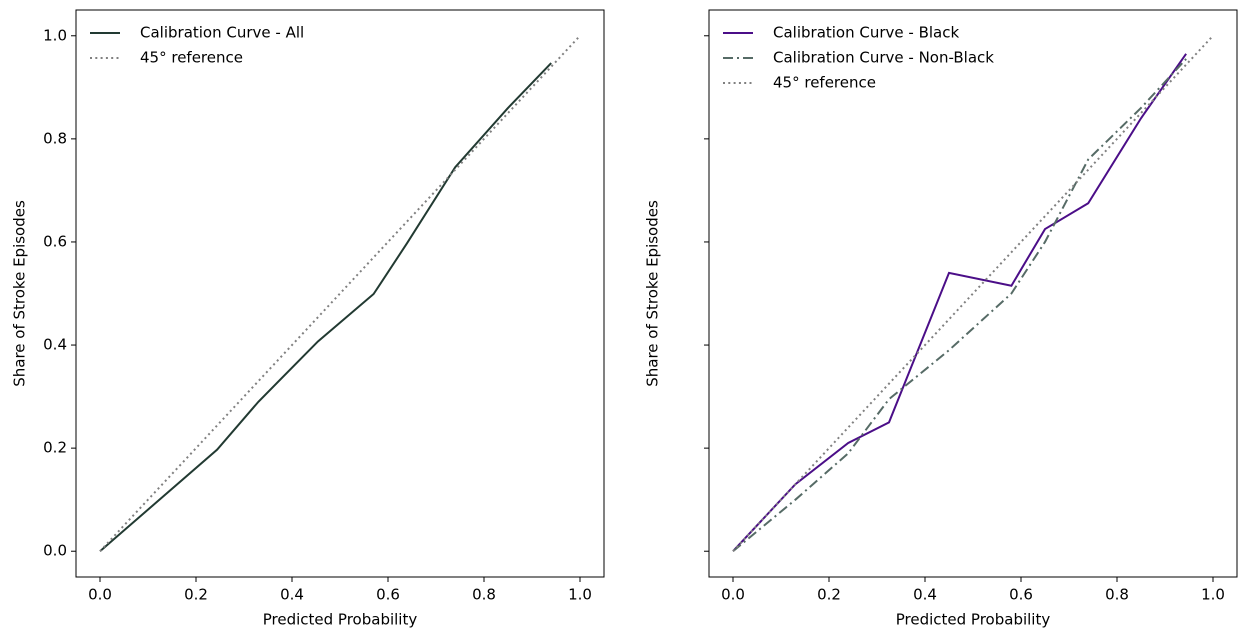 This screenshot has width=1238, height=633. What do you see at coordinates (55, 551) in the screenshot?
I see `y-tick-label: 0.0` at bounding box center [55, 551].